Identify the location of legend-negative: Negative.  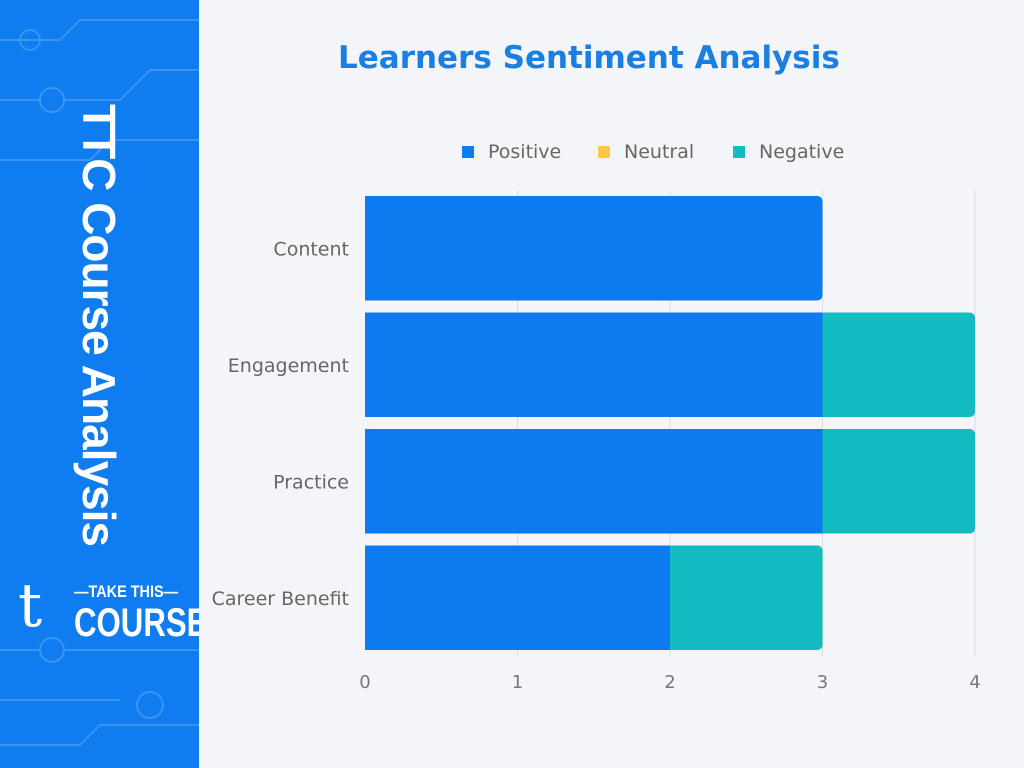
(788, 152).